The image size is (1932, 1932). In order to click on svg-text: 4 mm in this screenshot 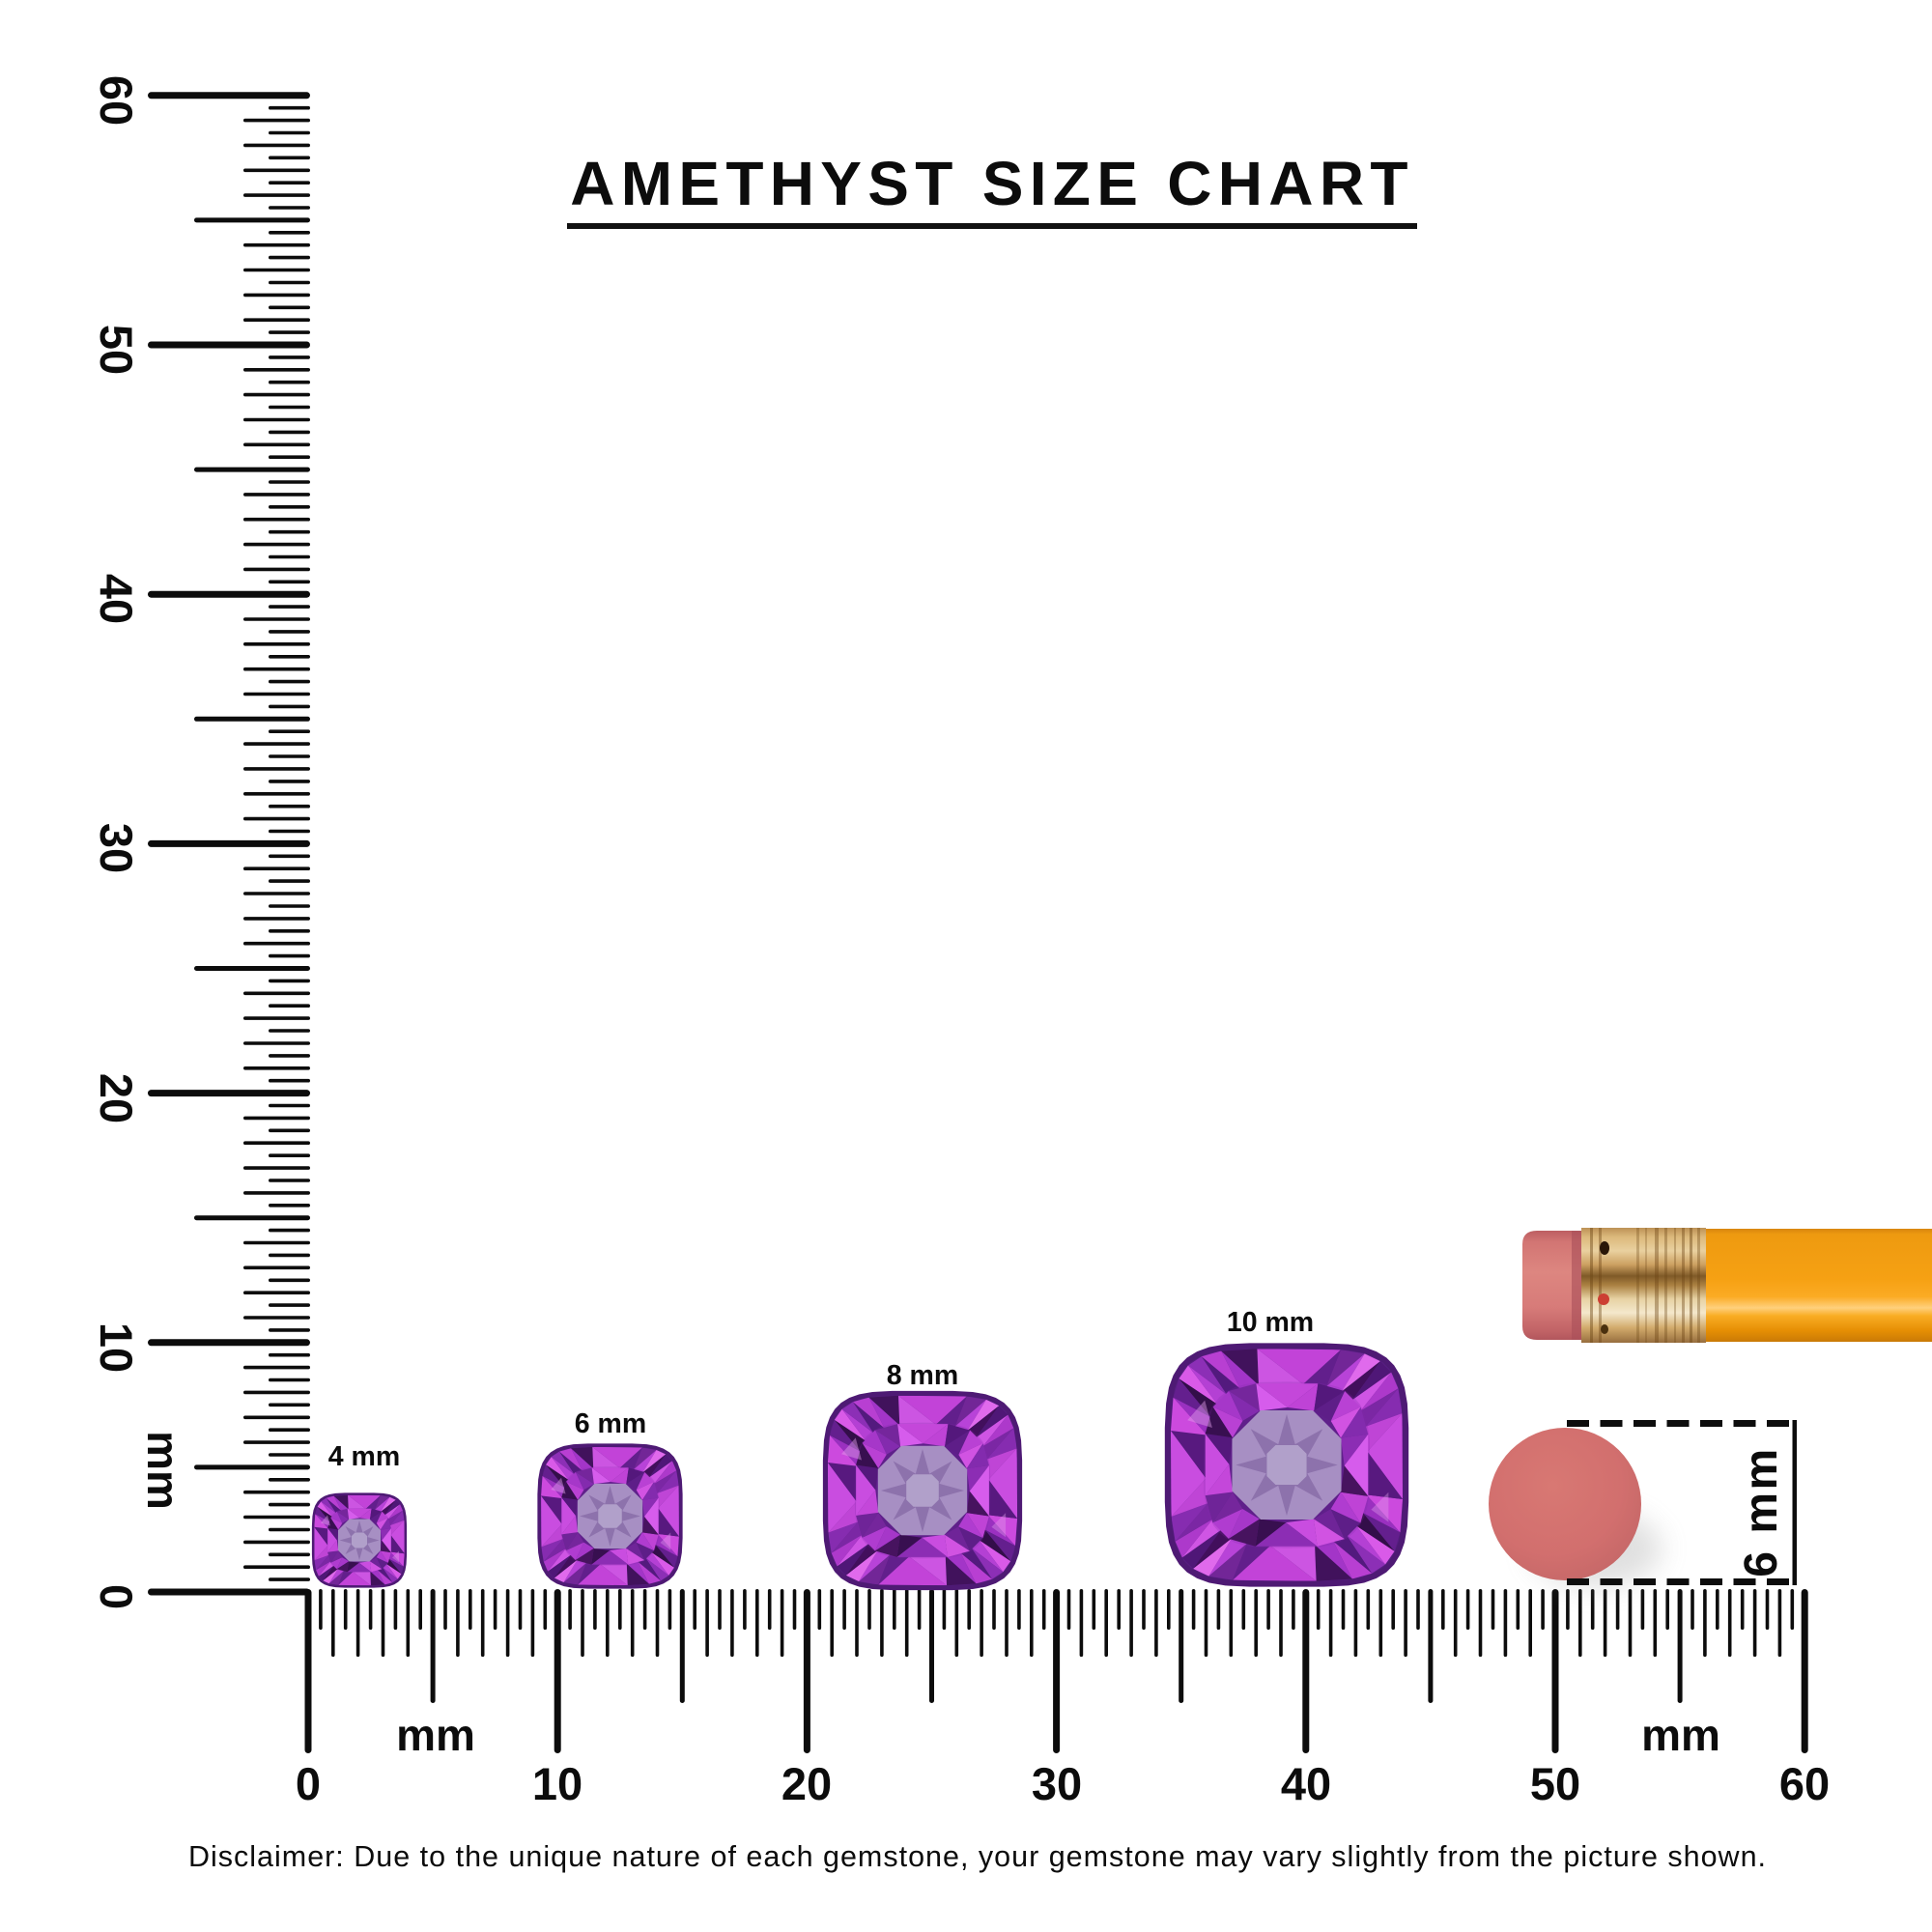, I will do `click(364, 1456)`.